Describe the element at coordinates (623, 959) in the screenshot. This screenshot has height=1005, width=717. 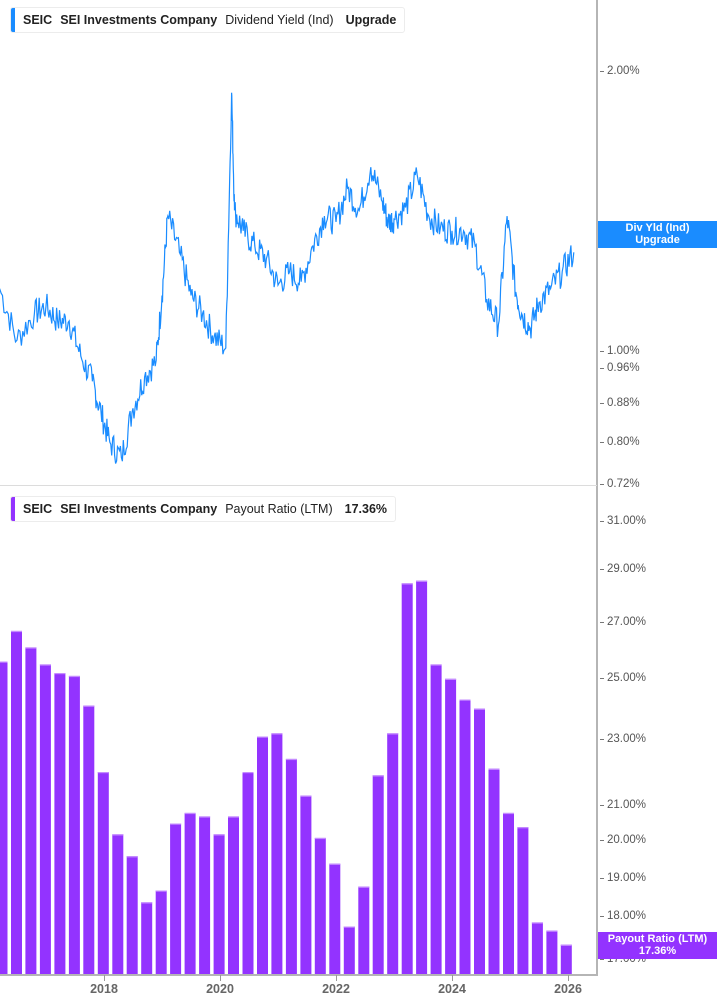
I see `y-tick-label: 17.00%` at that location.